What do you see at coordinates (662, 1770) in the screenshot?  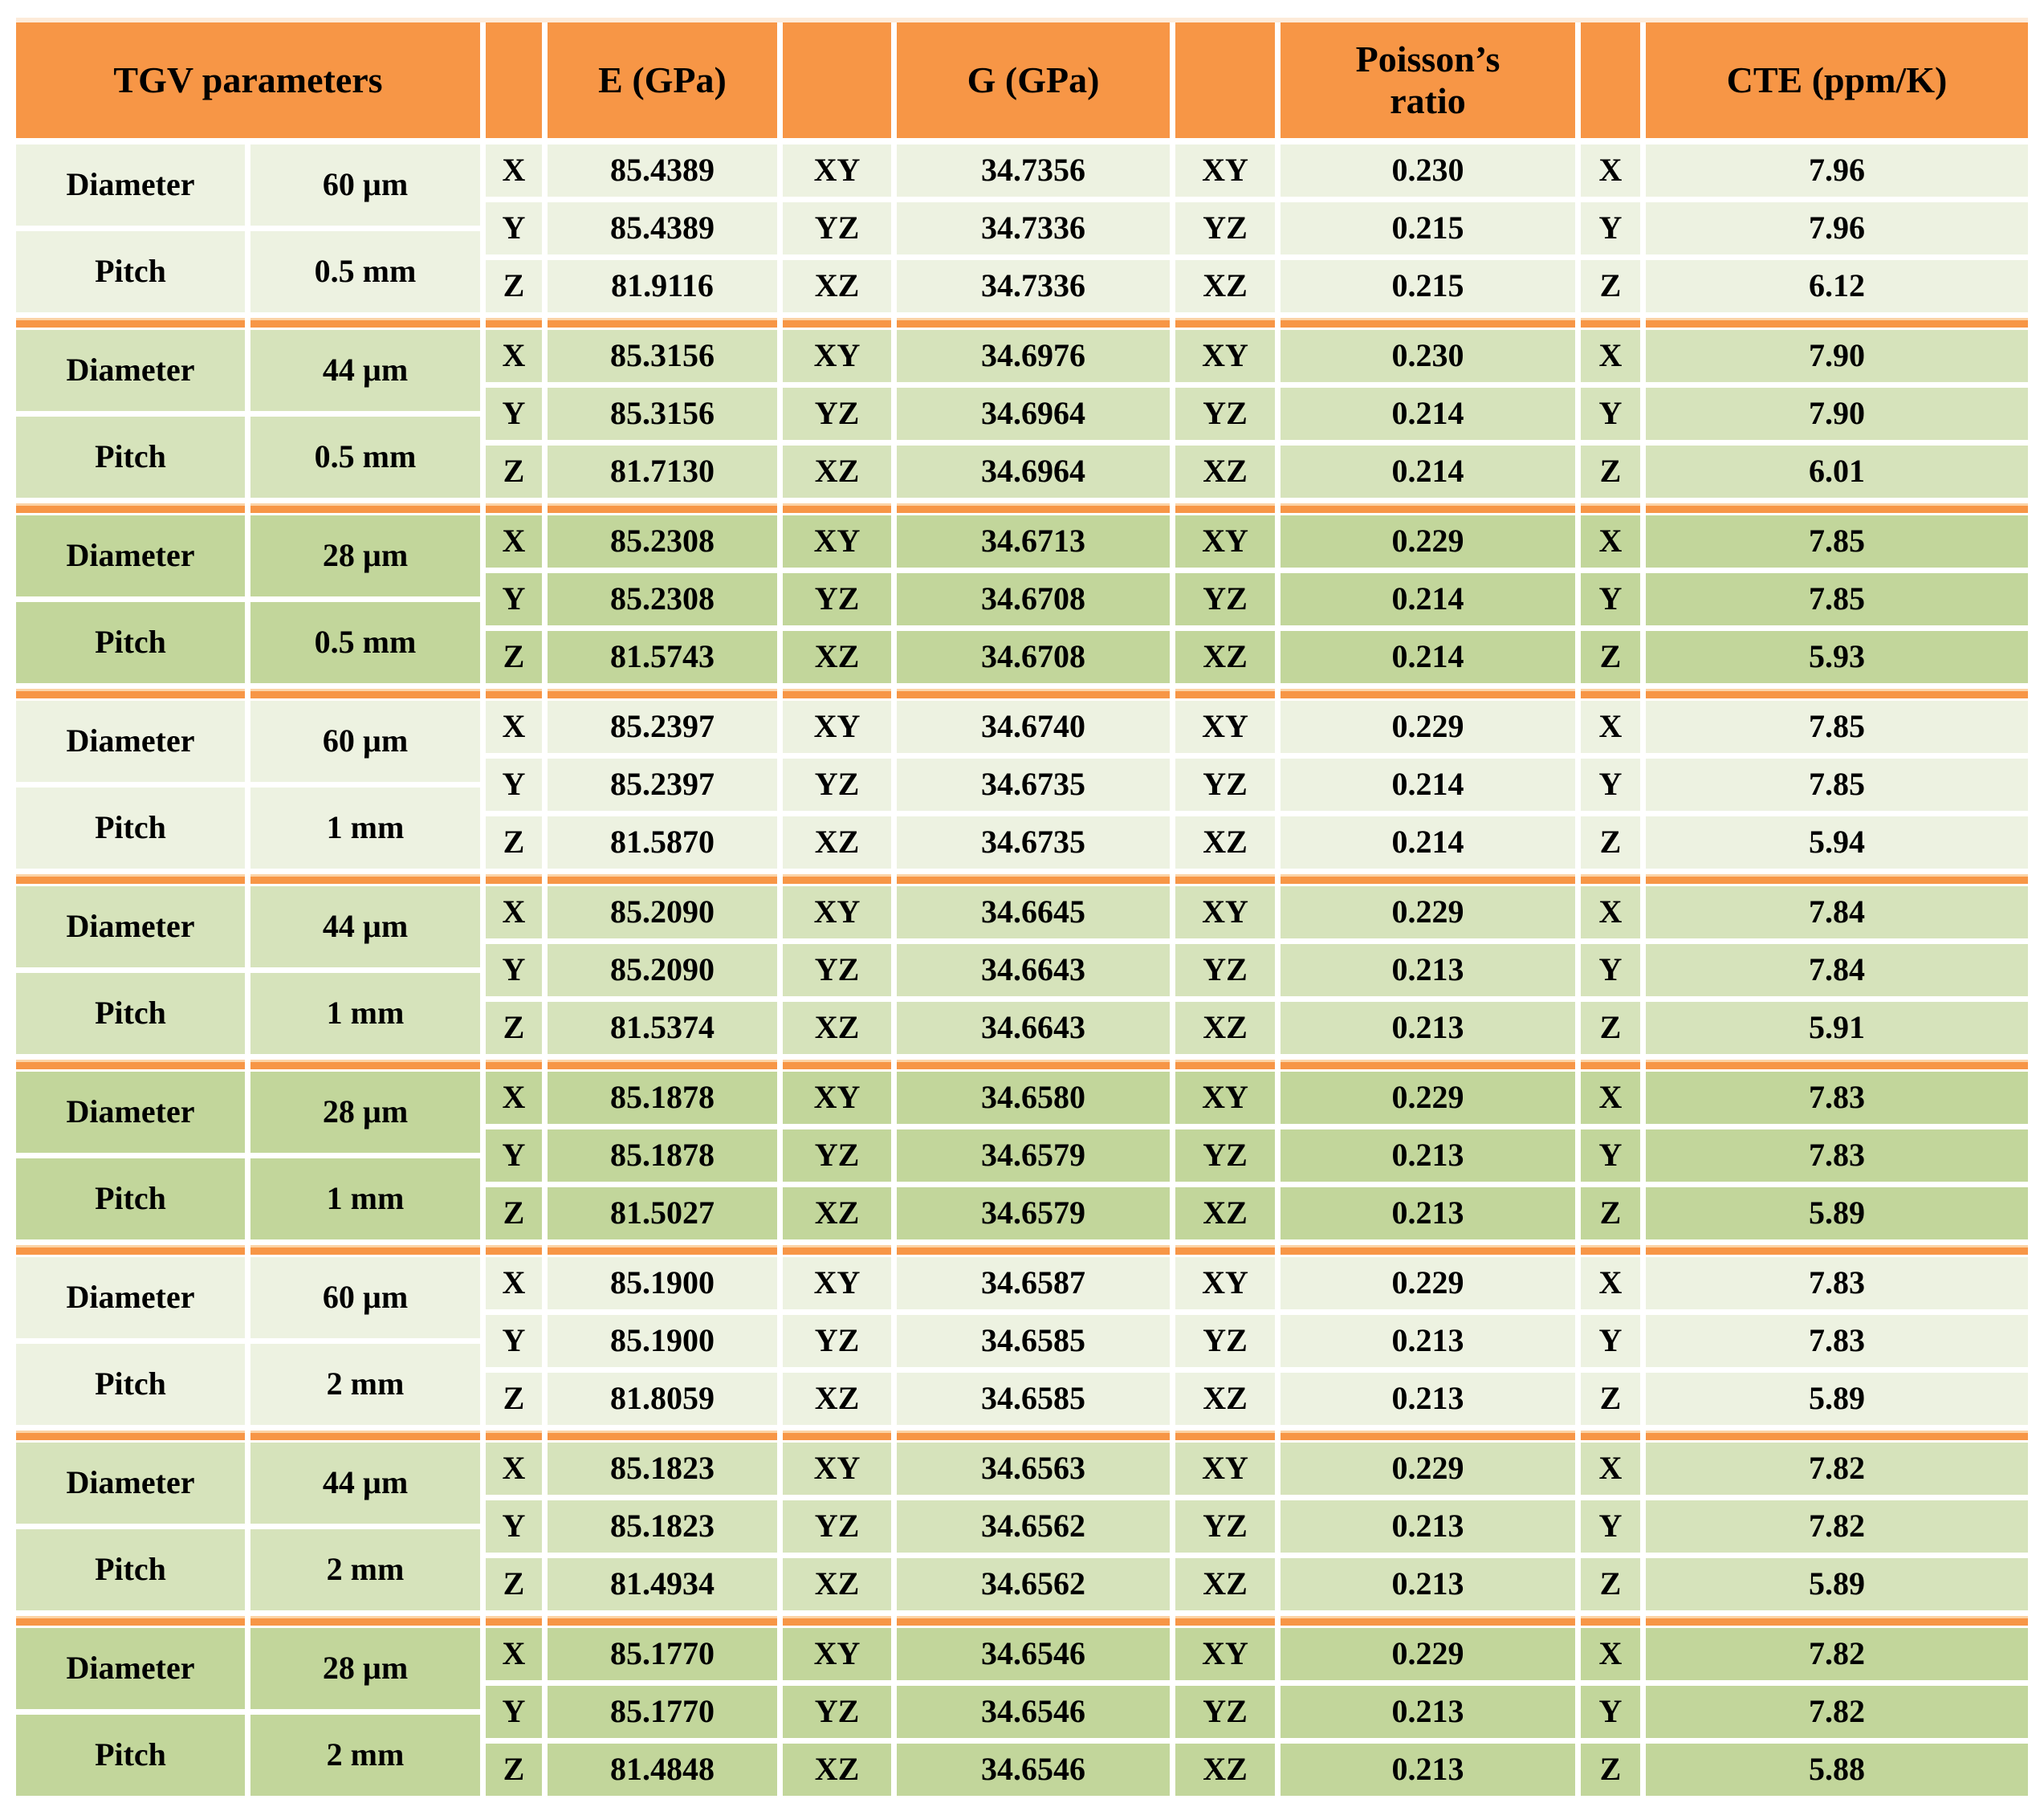 I see `e-value-cell: 81.4848` at bounding box center [662, 1770].